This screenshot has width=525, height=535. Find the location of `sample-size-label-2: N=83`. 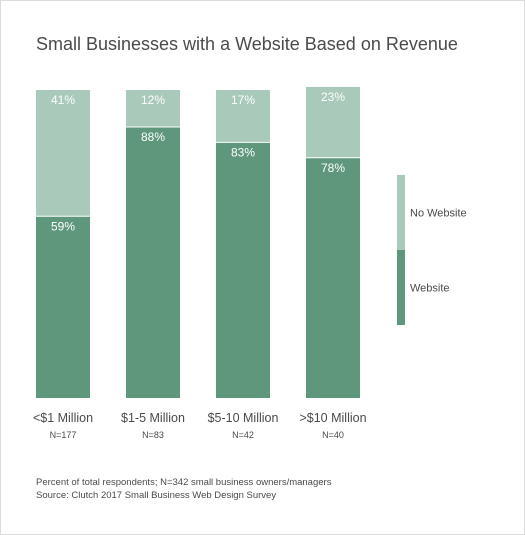

sample-size-label-2: N=83 is located at coordinates (153, 435).